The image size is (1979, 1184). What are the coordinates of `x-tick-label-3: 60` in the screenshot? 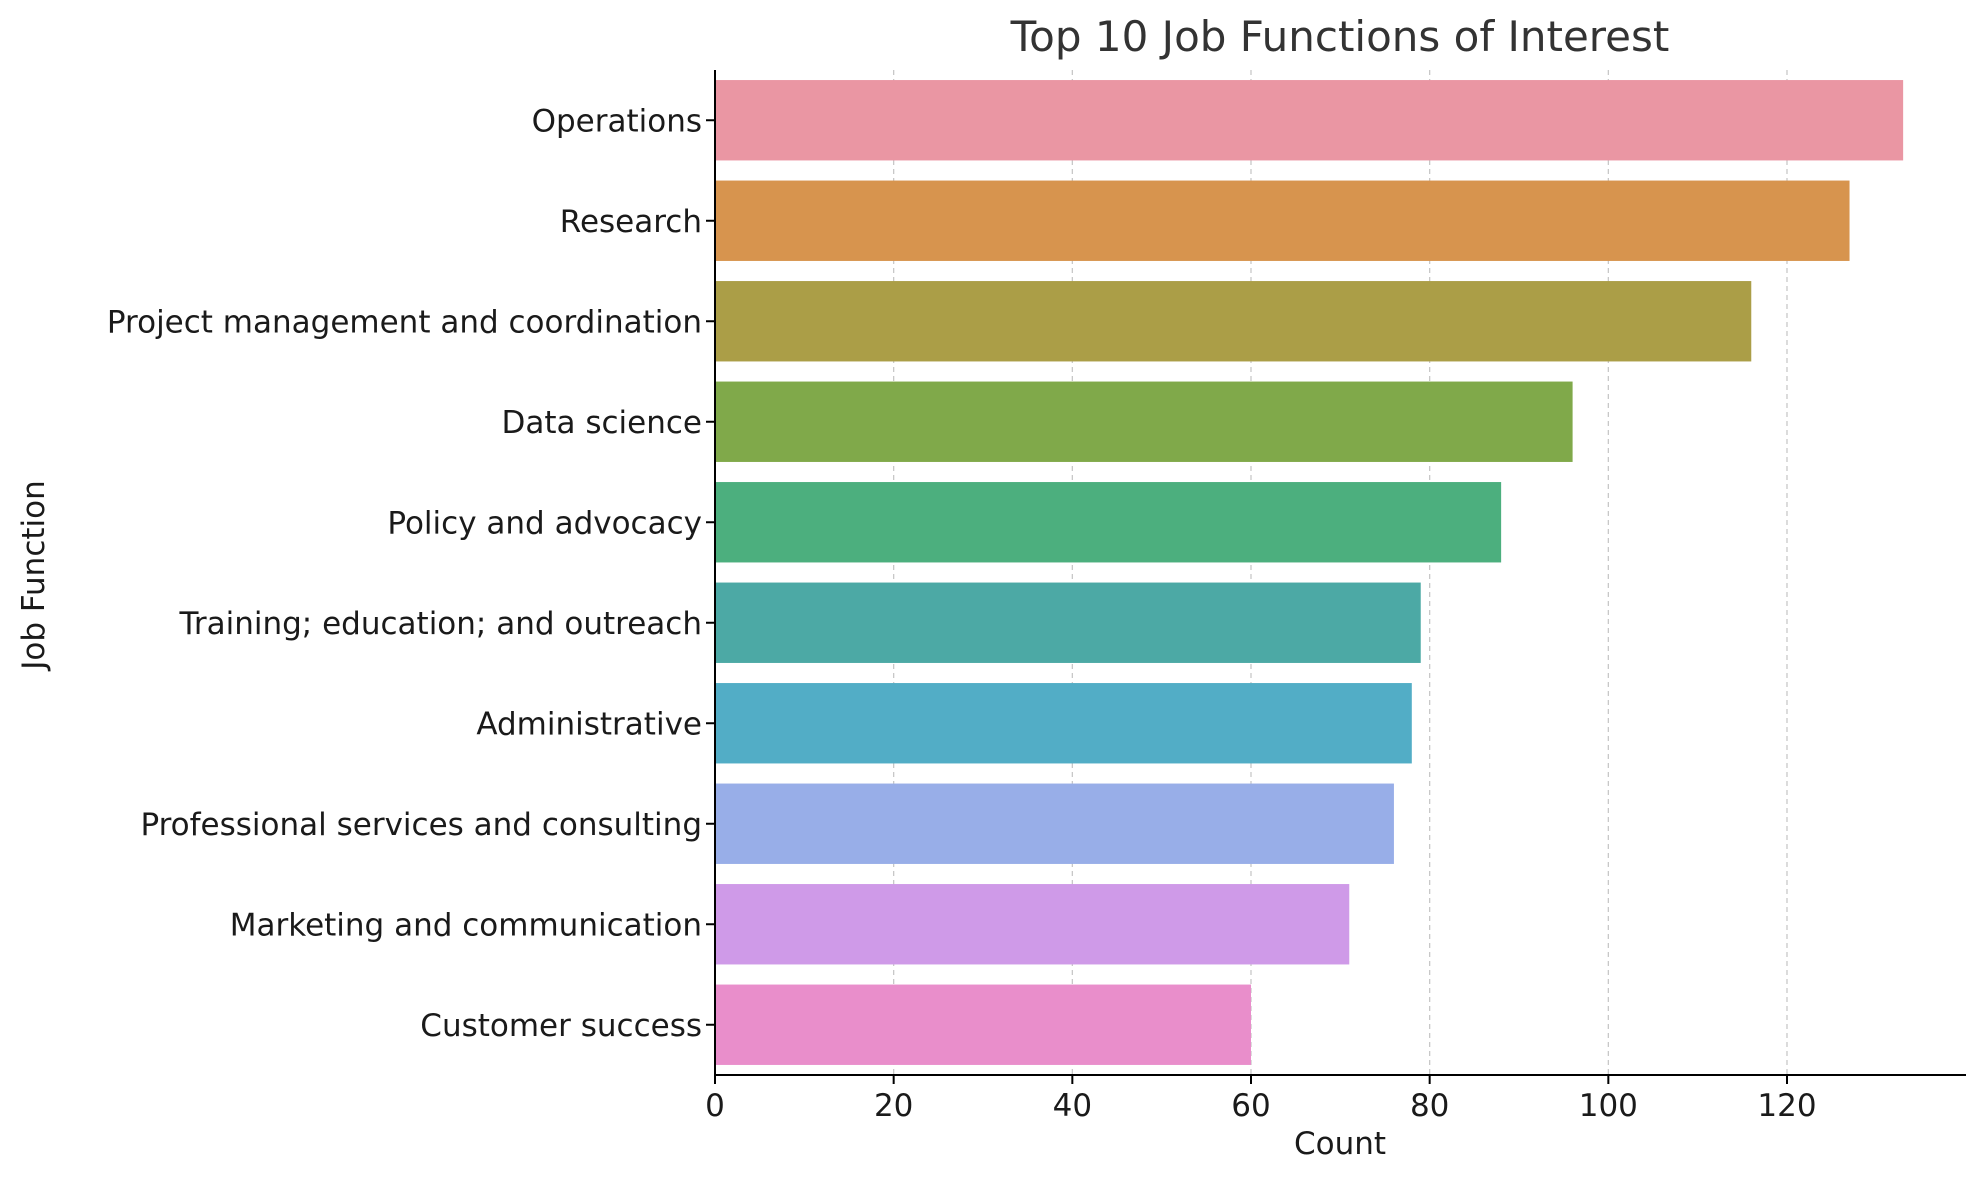 It's located at (1250, 1106).